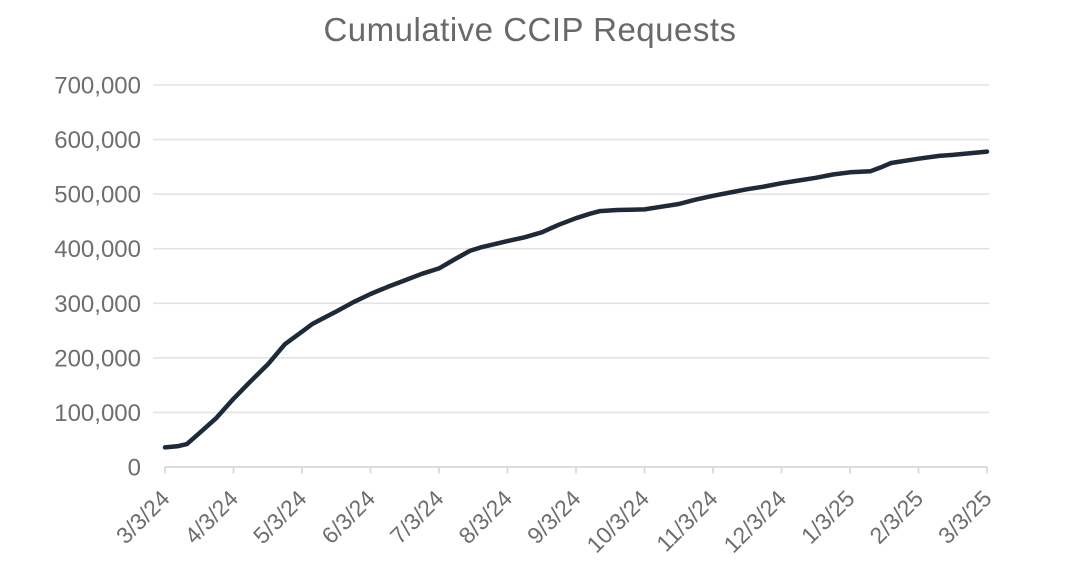 The width and height of the screenshot is (1076, 578). What do you see at coordinates (97, 195) in the screenshot?
I see `y-tick-label: 500,000` at bounding box center [97, 195].